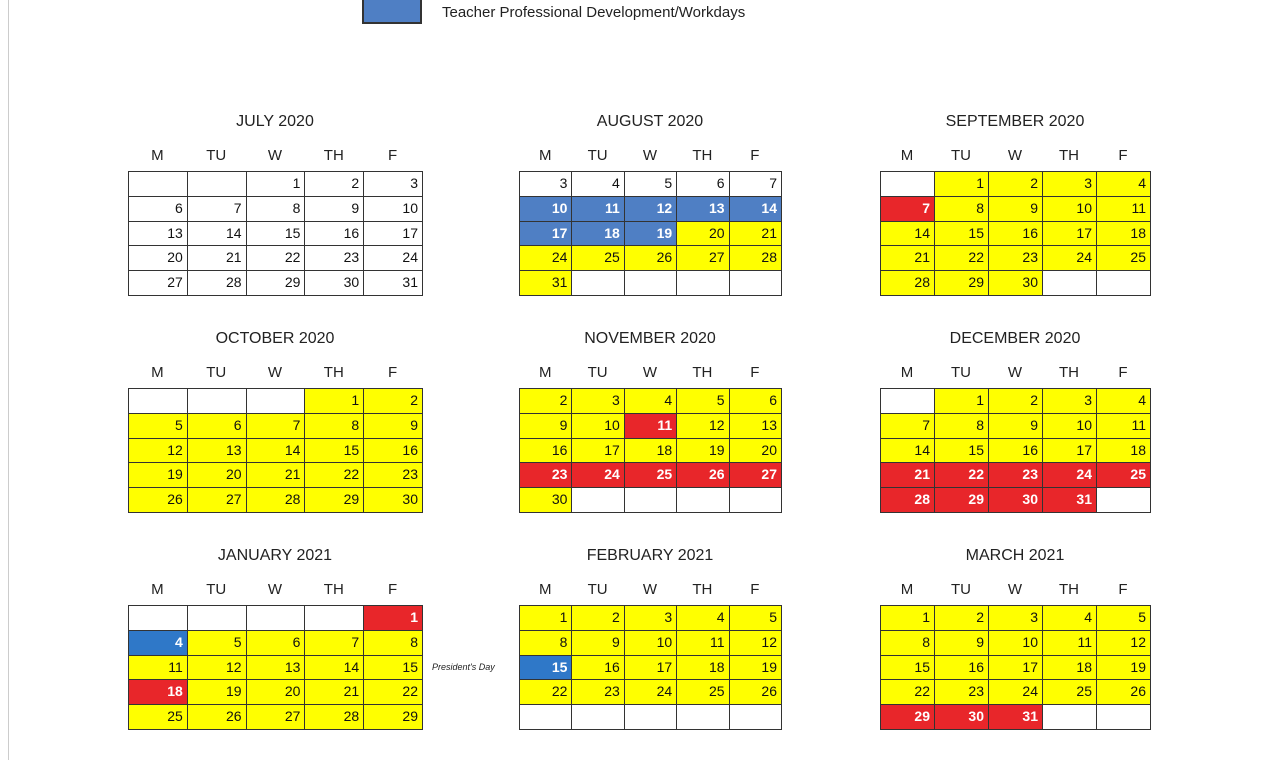 The height and width of the screenshot is (760, 1278). I want to click on day-cell: 7, so click(907, 208).